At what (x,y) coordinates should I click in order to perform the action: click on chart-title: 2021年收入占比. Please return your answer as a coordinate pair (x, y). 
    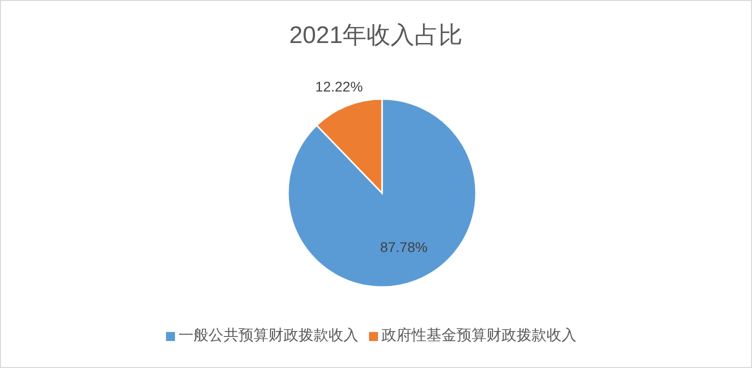
    Looking at the image, I should click on (376, 36).